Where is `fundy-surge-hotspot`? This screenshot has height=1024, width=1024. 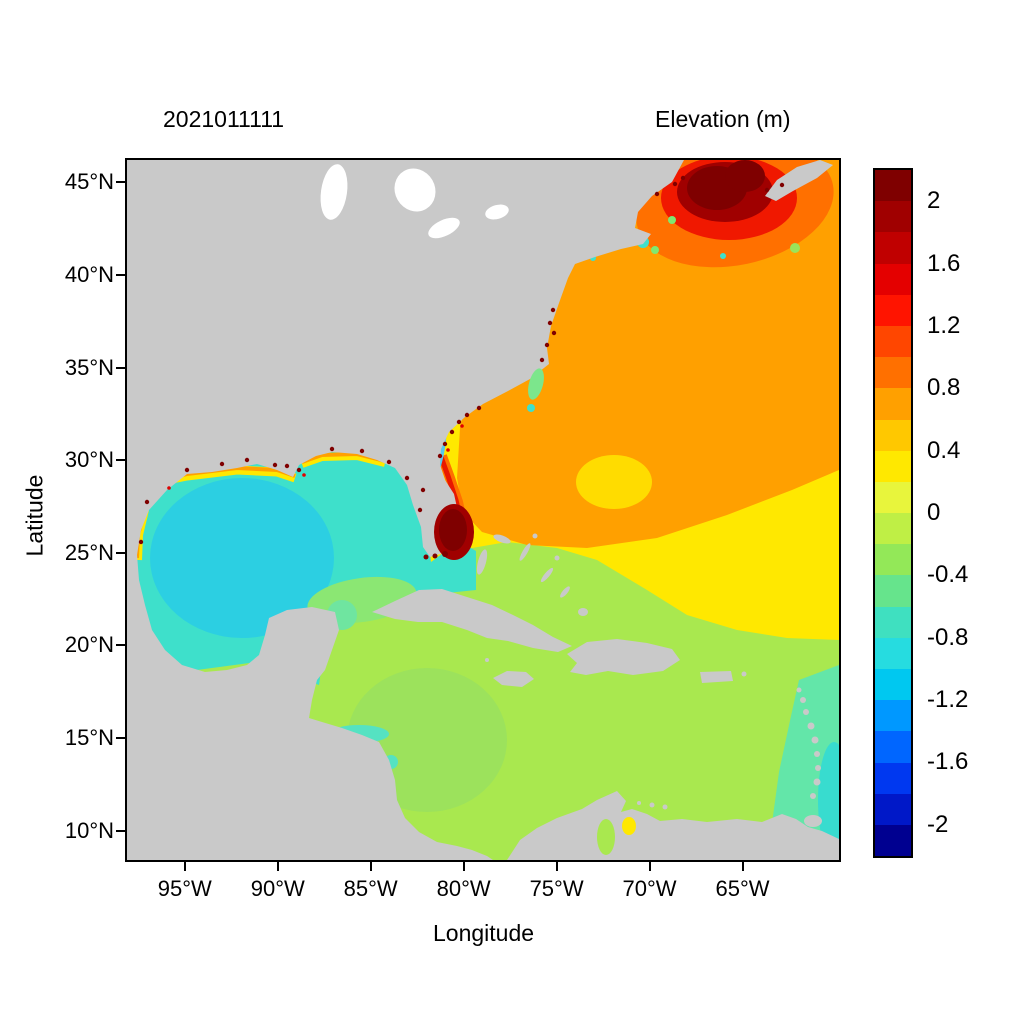 fundy-surge-hotspot is located at coordinates (735, 214).